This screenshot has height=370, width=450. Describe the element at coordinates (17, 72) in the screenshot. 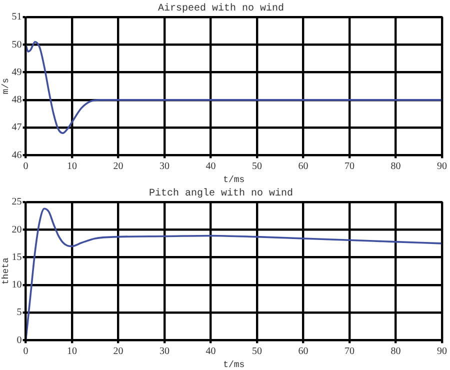

I see `y-tick-label: 49` at that location.